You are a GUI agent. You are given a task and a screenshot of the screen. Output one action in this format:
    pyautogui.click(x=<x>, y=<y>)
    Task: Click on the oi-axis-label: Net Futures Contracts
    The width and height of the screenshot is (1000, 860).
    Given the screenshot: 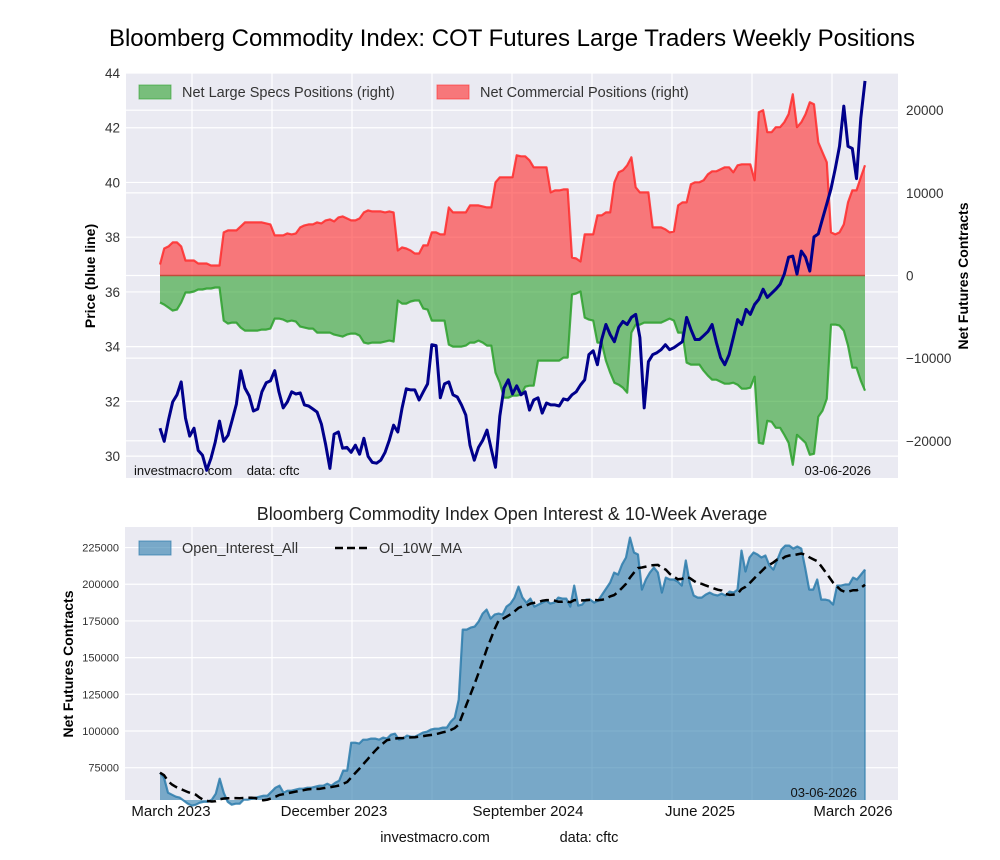 What is the action you would take?
    pyautogui.click(x=68, y=663)
    